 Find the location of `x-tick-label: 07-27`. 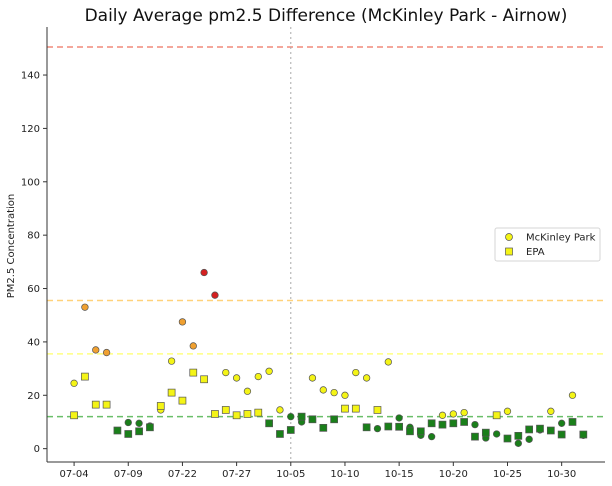

x-tick-label: 07-27 is located at coordinates (236, 474).